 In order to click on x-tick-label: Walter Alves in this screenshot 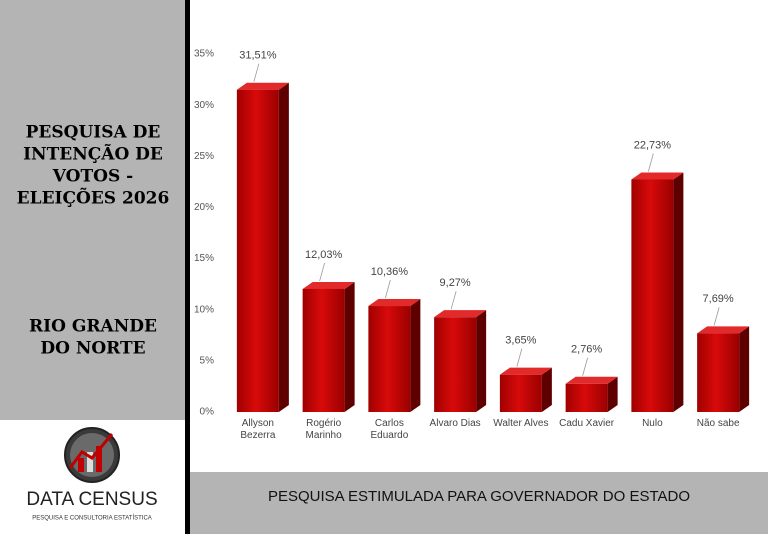, I will do `click(521, 423)`.